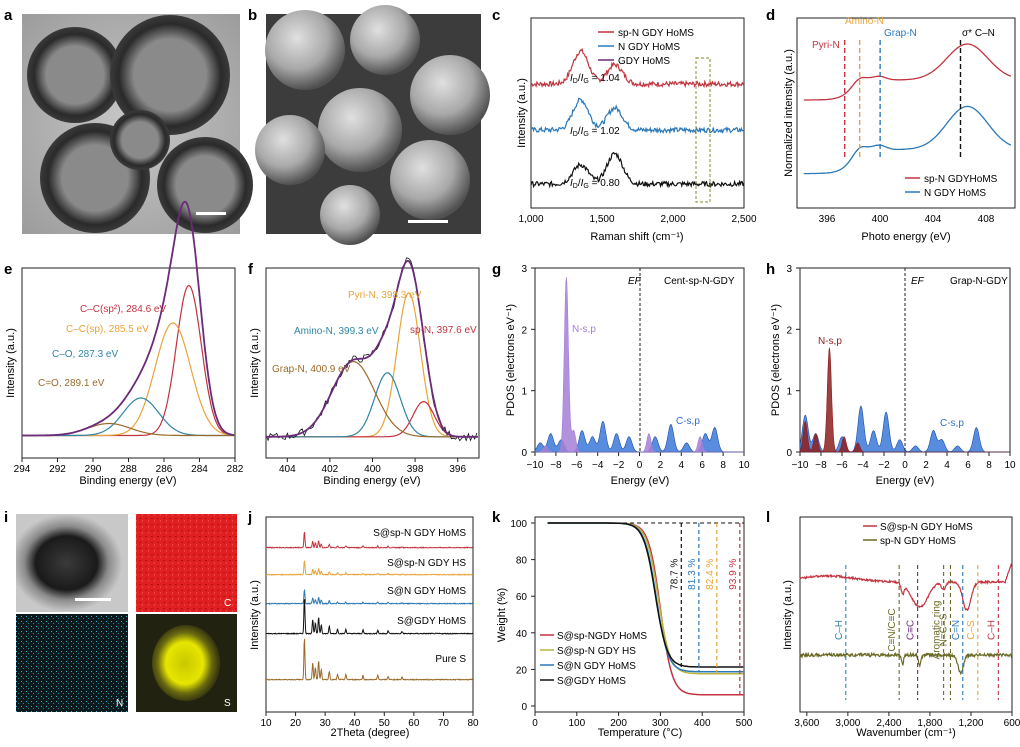 The width and height of the screenshot is (1020, 747). Describe the element at coordinates (768, 517) in the screenshot. I see `panel-letter: l` at that location.